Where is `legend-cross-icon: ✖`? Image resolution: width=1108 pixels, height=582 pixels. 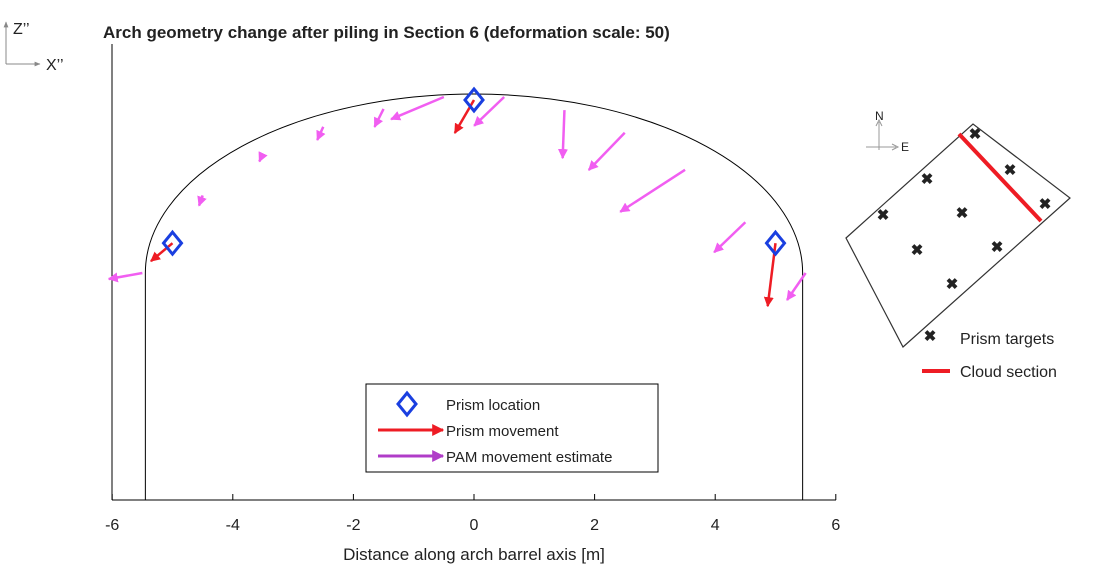 legend-cross-icon: ✖ is located at coordinates (930, 336).